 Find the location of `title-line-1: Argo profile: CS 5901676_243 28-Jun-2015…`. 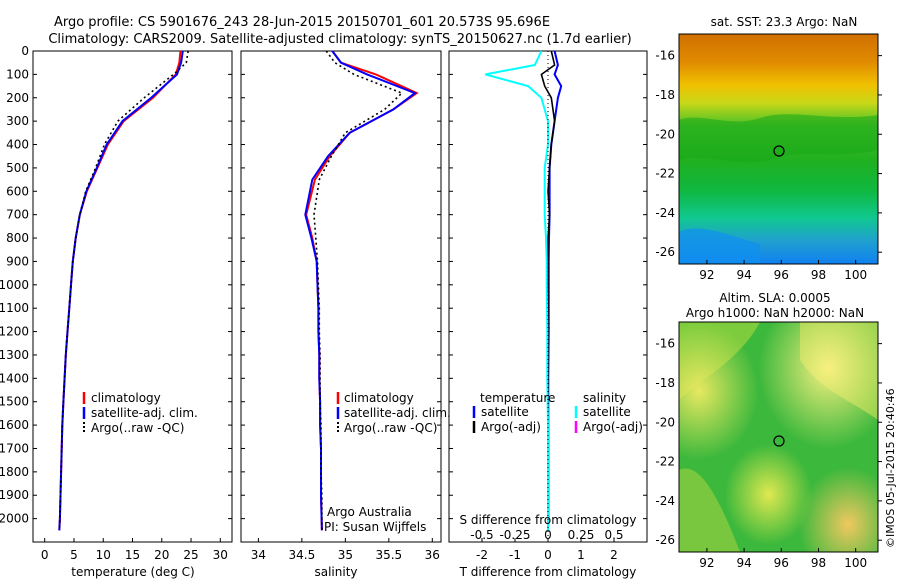

title-line-1: Argo profile: CS 5901676_243 28-Jun-2015… is located at coordinates (302, 22).